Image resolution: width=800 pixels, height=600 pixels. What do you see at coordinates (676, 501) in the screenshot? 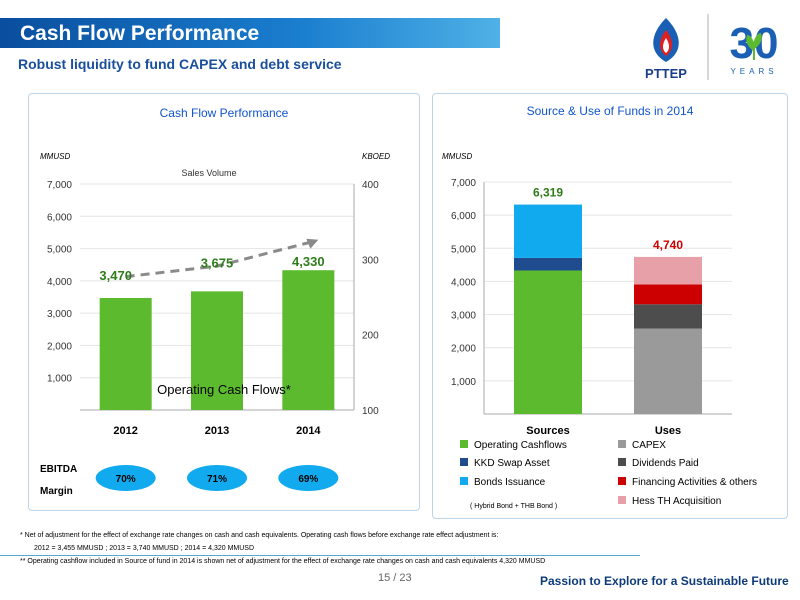
I see `legend-label: Hess TH Acquisition` at bounding box center [676, 501].